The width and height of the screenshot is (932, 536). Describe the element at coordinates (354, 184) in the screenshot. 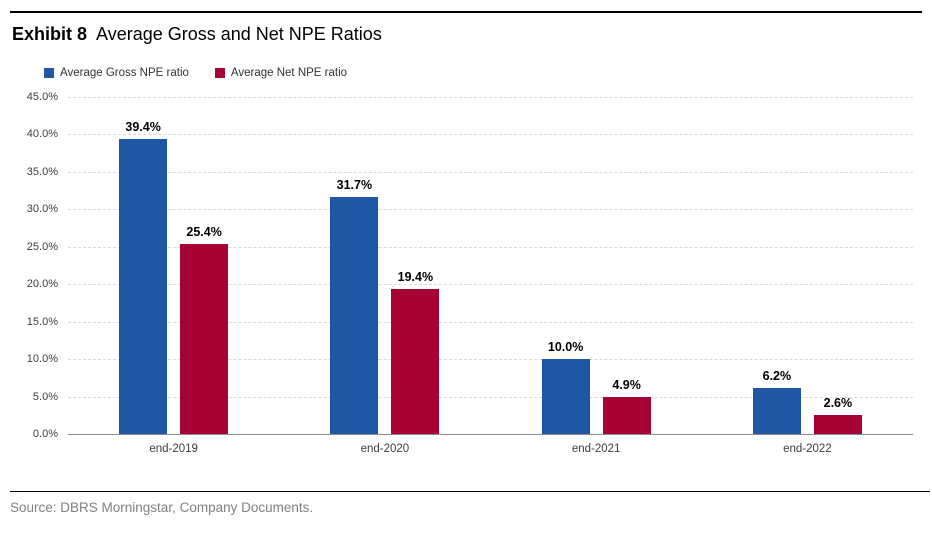

I see `bar-value-label: 31.7%` at that location.